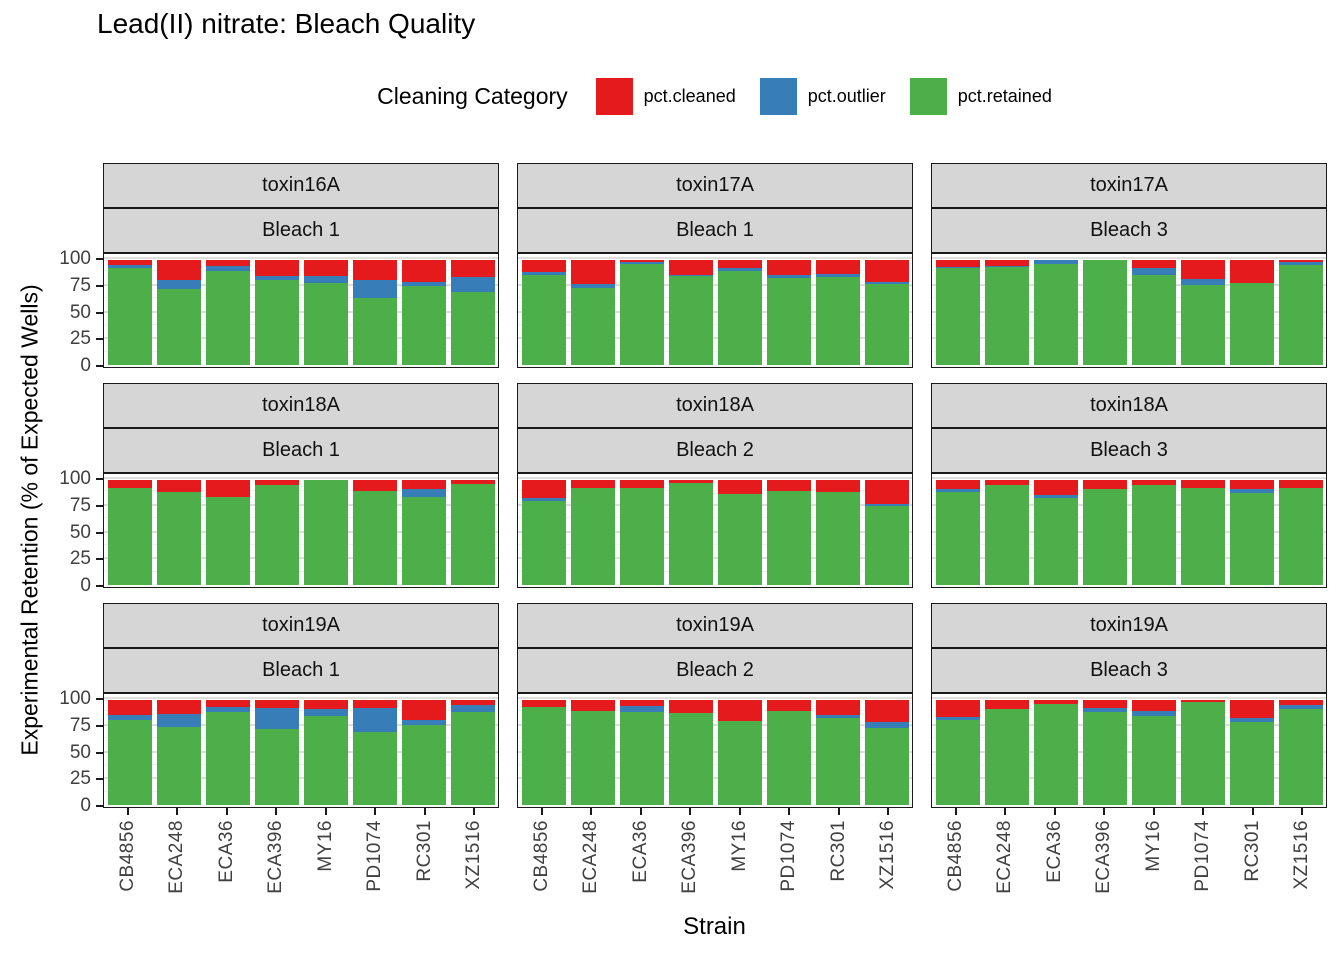  Describe the element at coordinates (689, 95) in the screenshot. I see `legend-label: pct.cleaned` at that location.